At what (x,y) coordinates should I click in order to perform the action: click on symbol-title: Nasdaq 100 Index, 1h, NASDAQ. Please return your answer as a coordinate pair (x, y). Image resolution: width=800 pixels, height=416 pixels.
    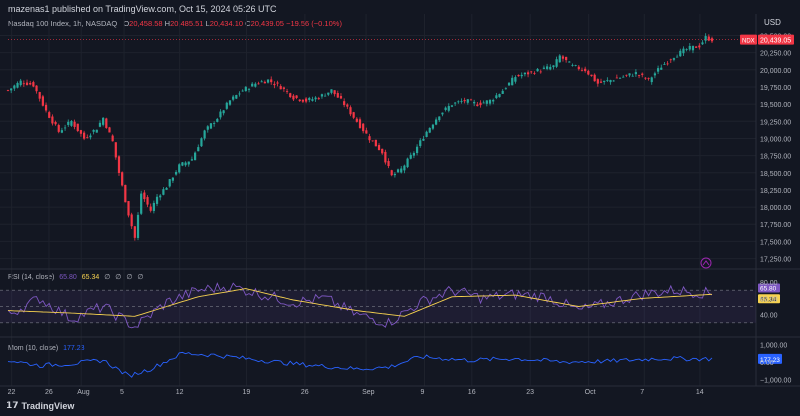
    Looking at the image, I should click on (63, 23).